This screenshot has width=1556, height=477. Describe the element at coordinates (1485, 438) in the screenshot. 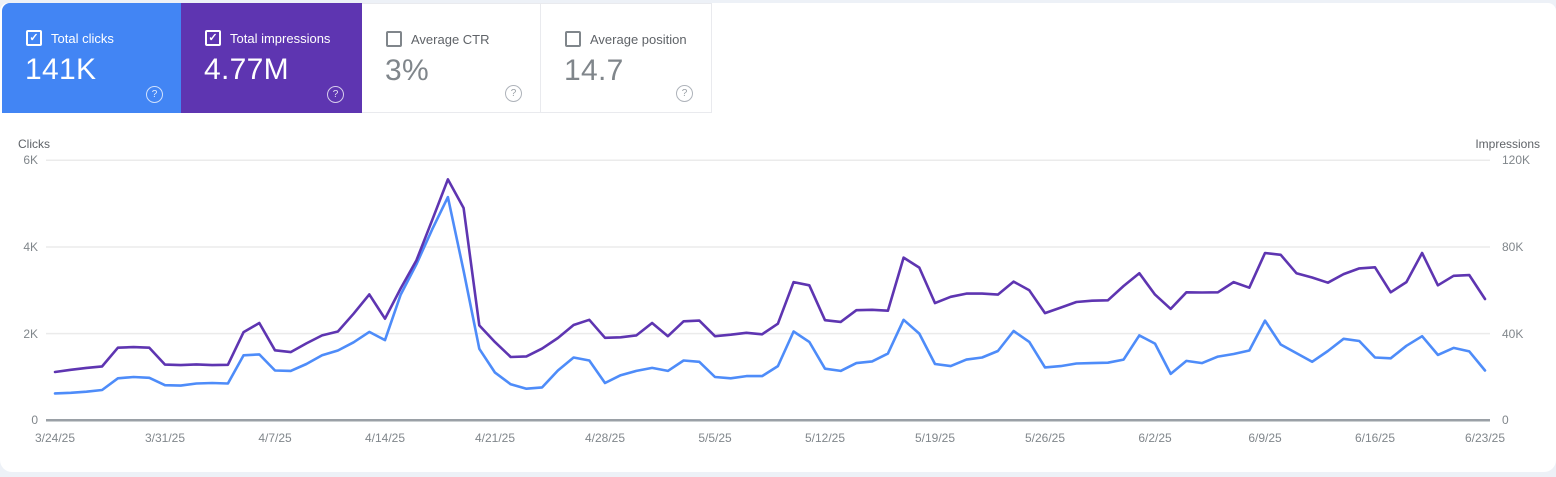

I see `x-axis-label: 6/23/25` at that location.